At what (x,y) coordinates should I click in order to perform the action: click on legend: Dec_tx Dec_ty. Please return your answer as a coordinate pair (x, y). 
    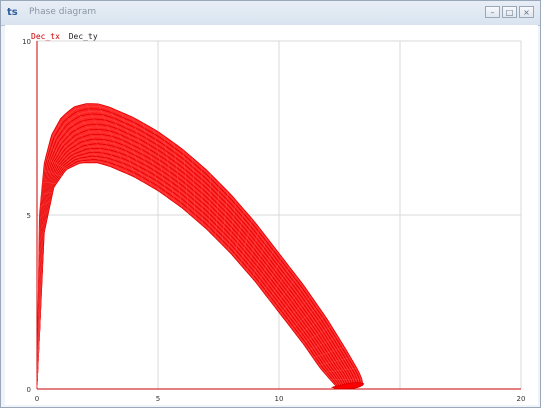
    Looking at the image, I should click on (66, 36).